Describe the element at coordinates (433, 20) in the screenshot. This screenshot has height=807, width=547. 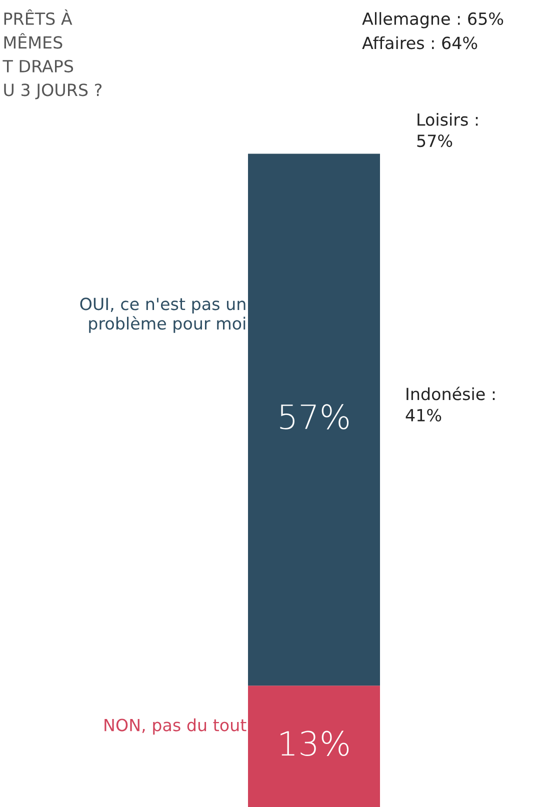
I see `text: Allemagne : 65%` at that location.